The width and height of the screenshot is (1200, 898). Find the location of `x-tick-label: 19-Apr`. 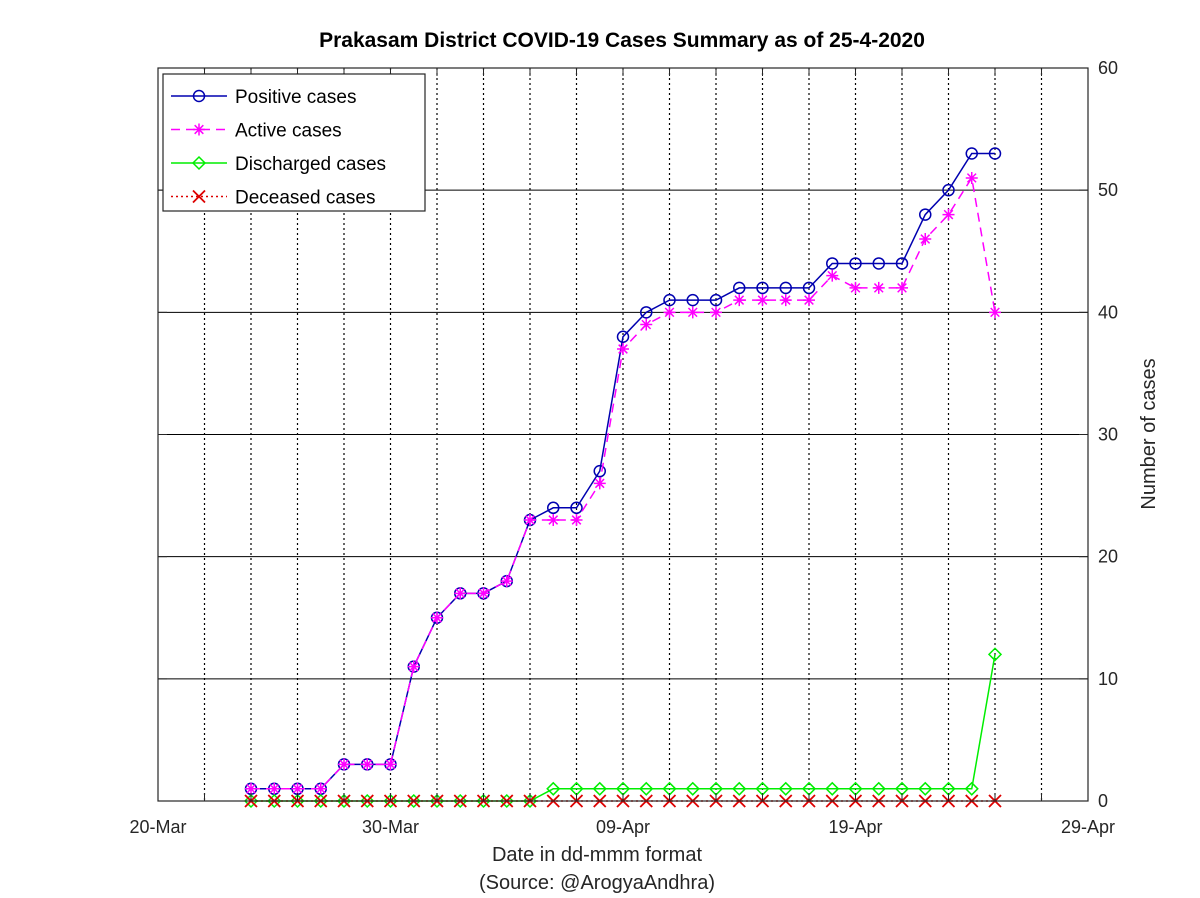

x-tick-label: 19-Apr is located at coordinates (855, 827).